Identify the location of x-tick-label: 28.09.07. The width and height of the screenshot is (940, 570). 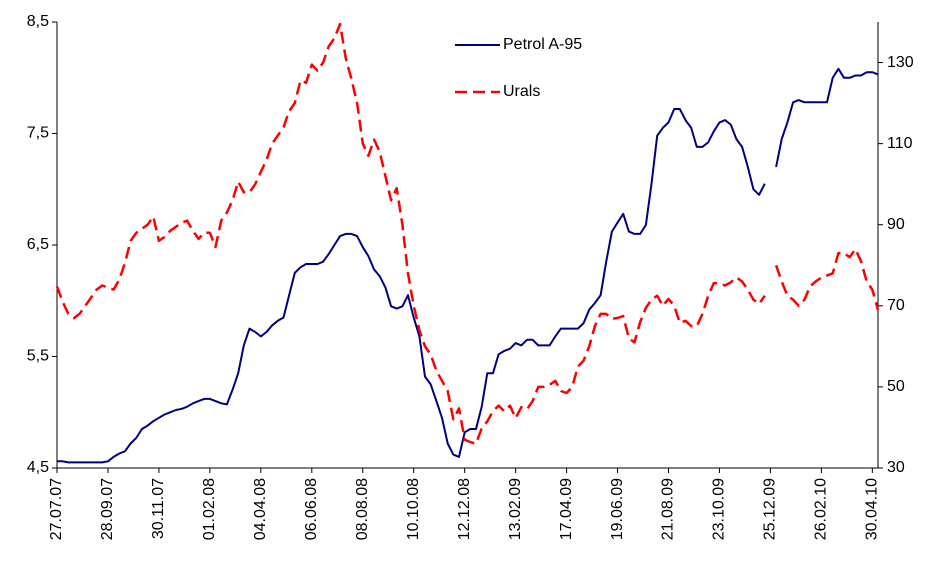
(107, 509).